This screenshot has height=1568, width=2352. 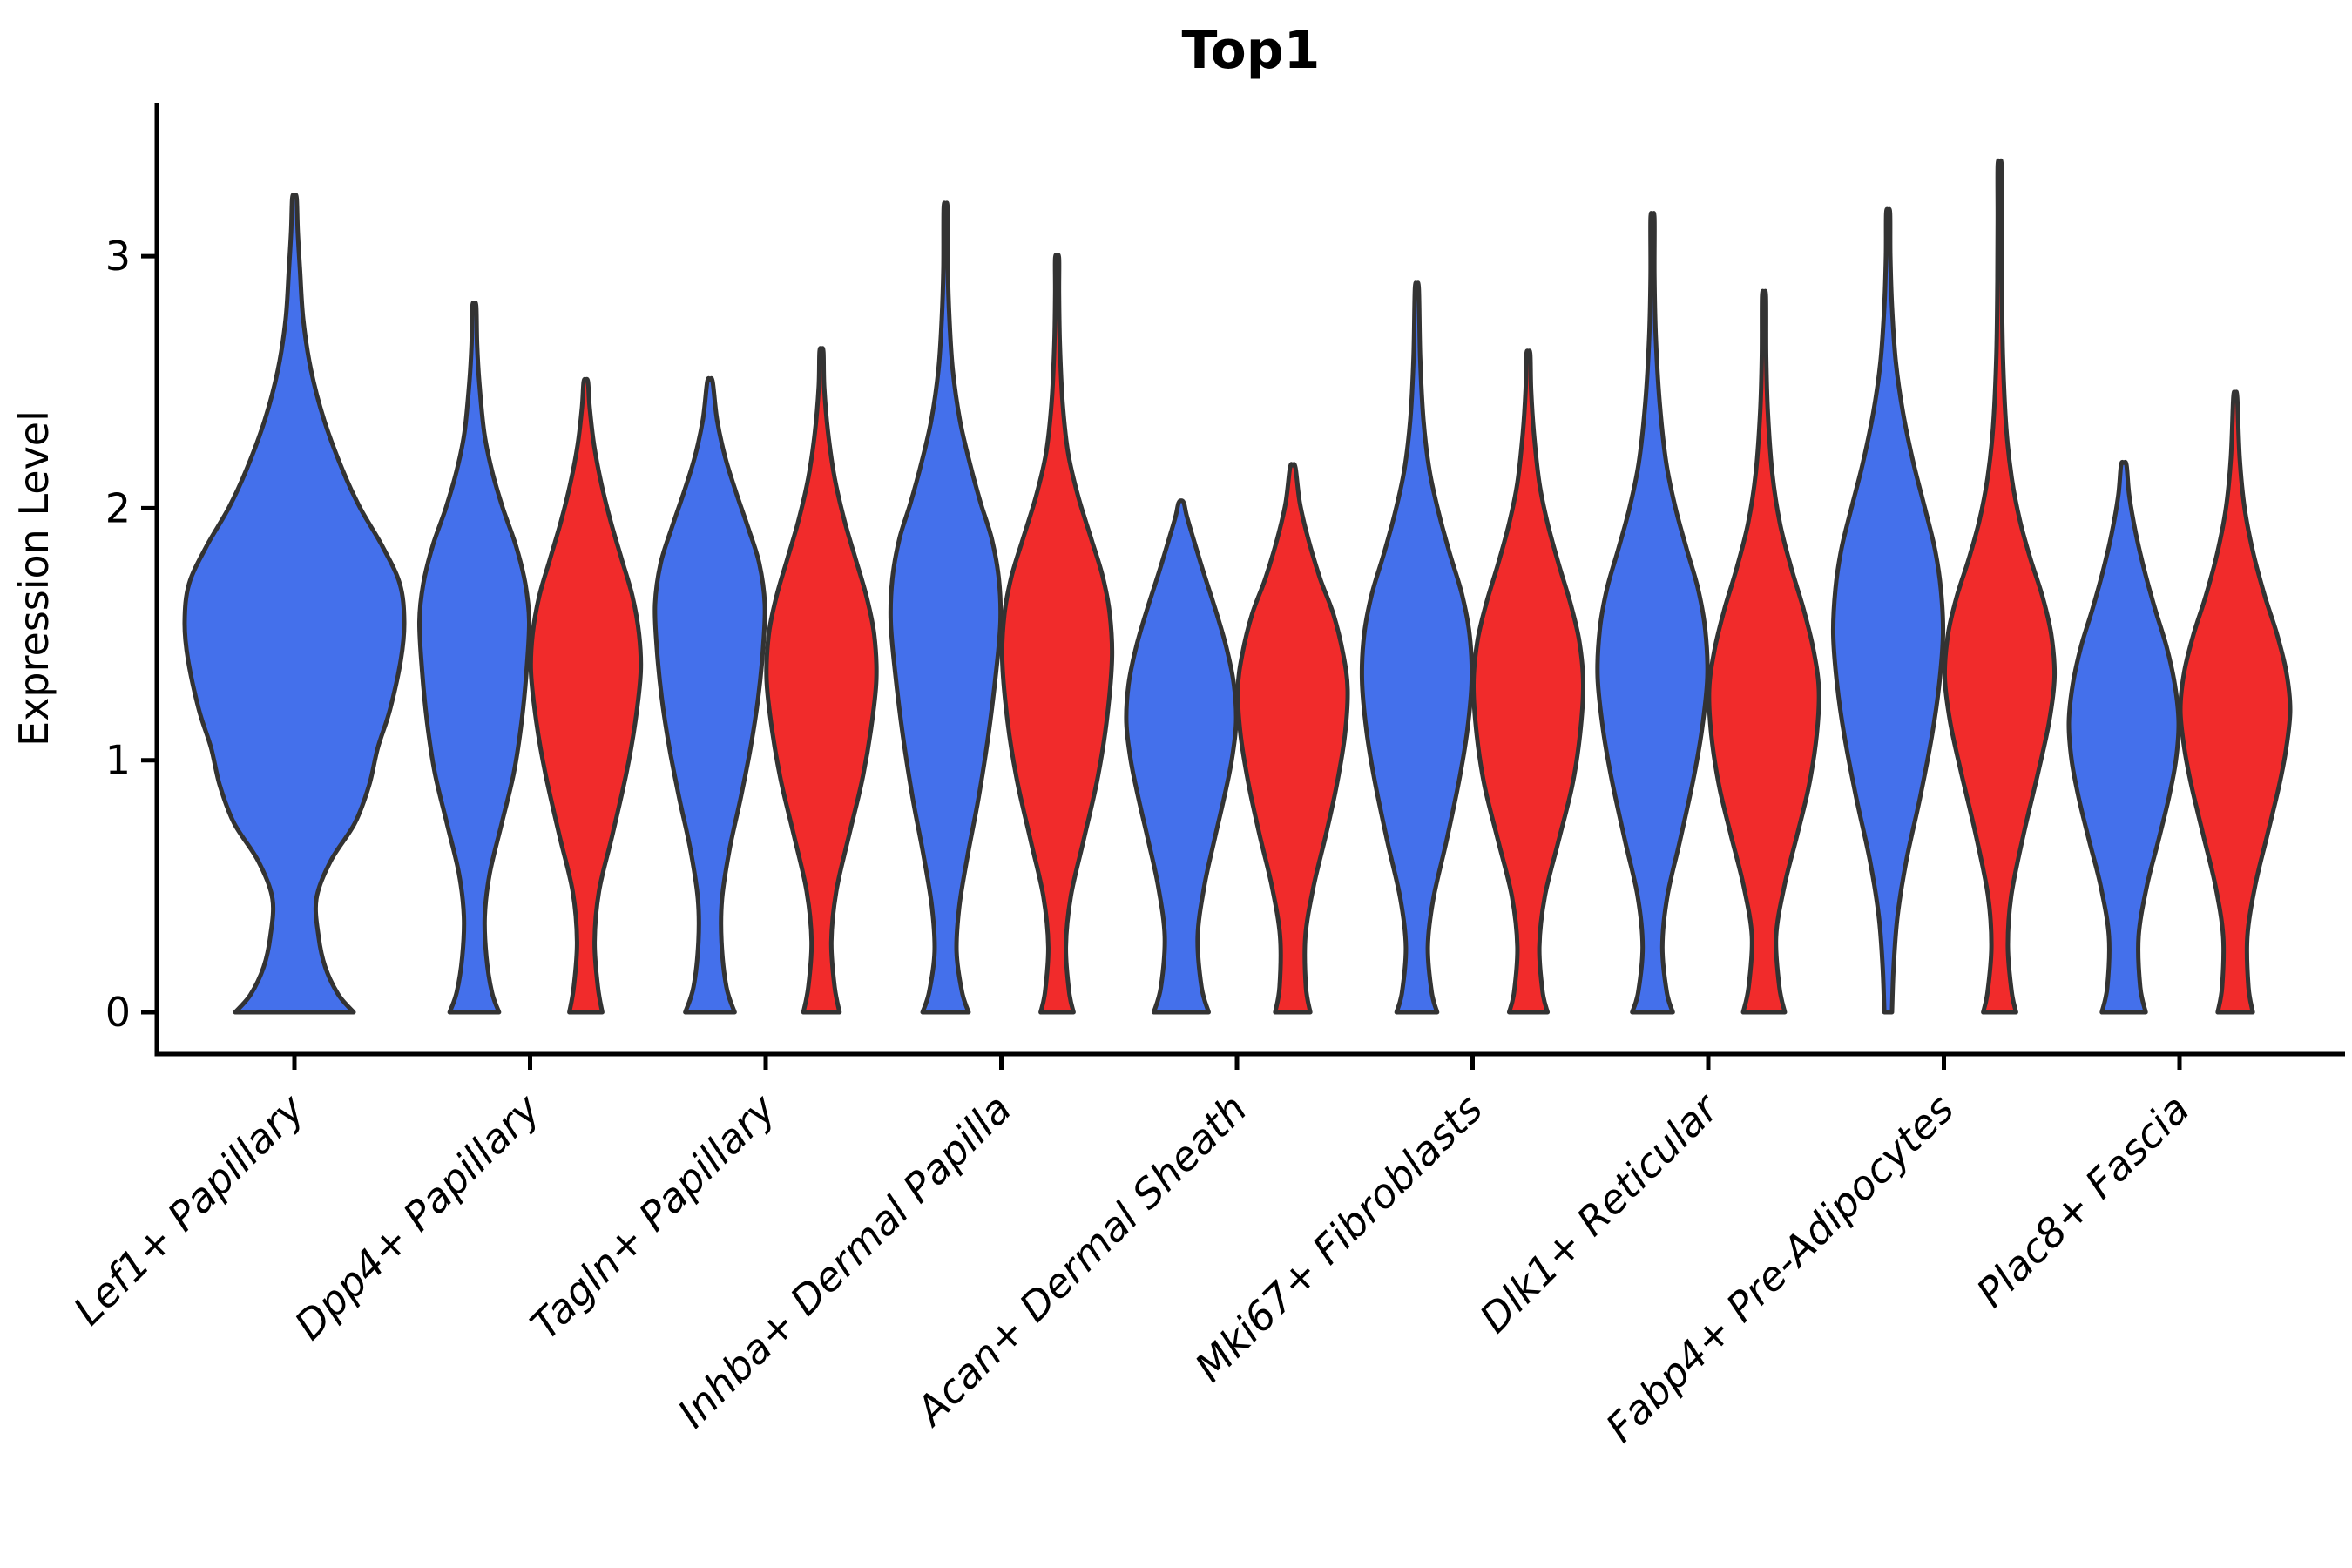 What do you see at coordinates (1764, 651) in the screenshot?
I see `violin-red-dlk1` at bounding box center [1764, 651].